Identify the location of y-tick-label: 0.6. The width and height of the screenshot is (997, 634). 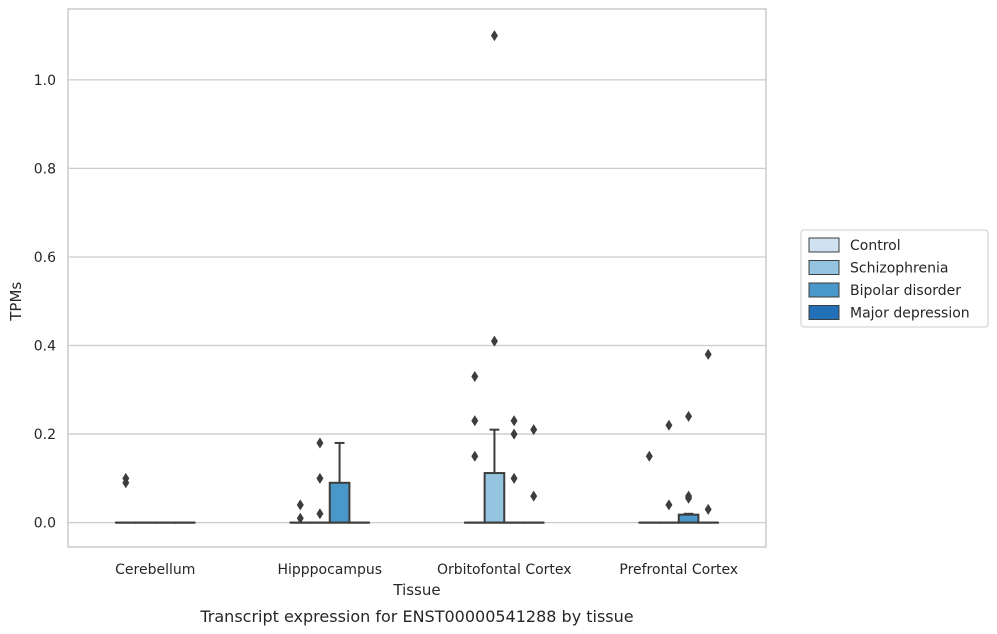
(45, 258).